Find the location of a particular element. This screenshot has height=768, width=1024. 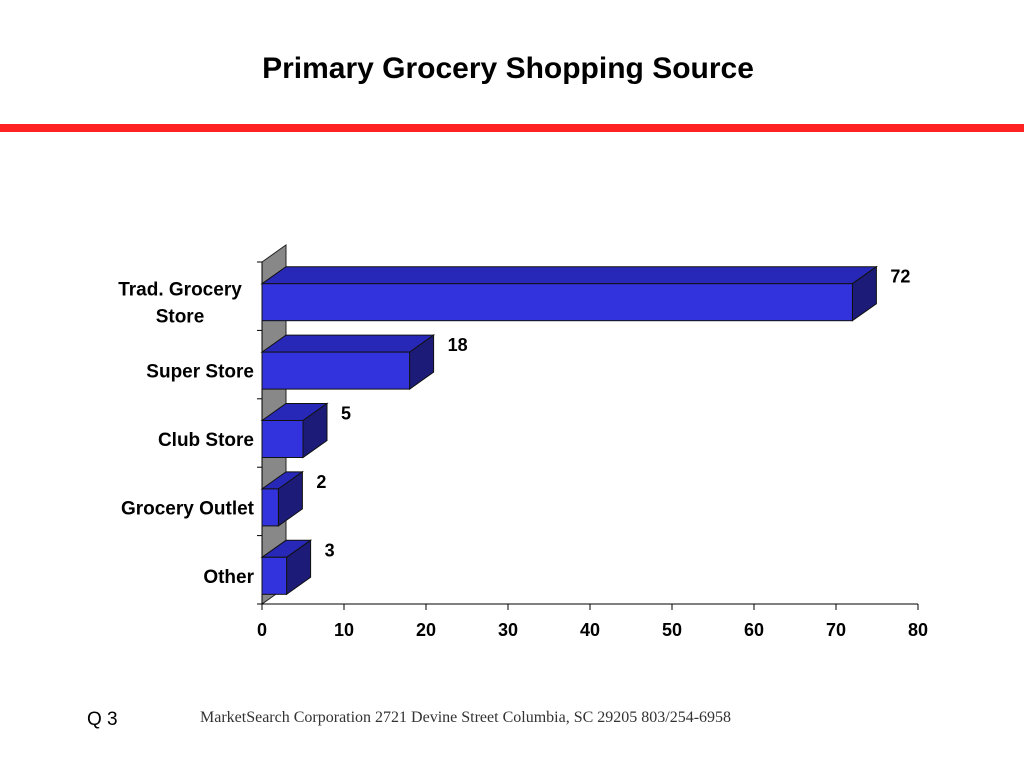

x-tick-label: 60 is located at coordinates (754, 630).